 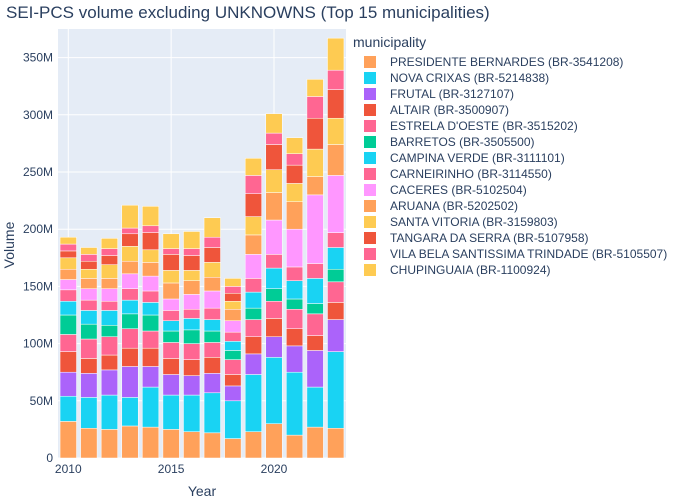 I want to click on legend-item: CACERES (BR-5102504), so click(x=445, y=190).